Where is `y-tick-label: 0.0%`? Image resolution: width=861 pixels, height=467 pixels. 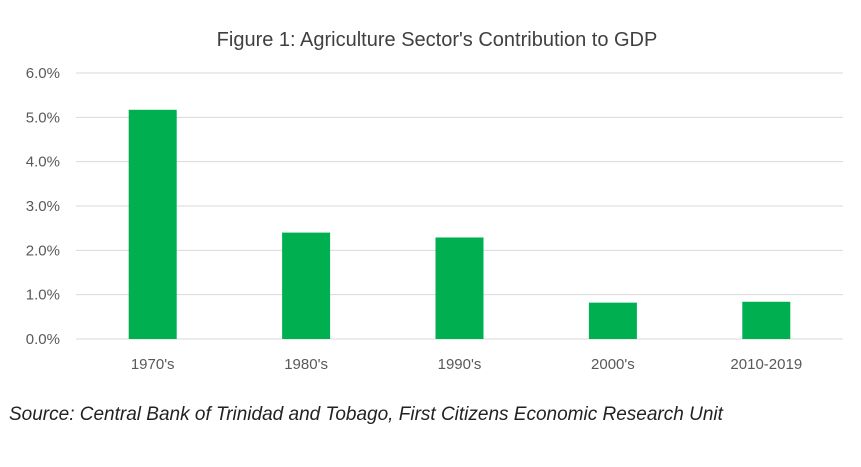 y-tick-label: 0.0% is located at coordinates (43, 339).